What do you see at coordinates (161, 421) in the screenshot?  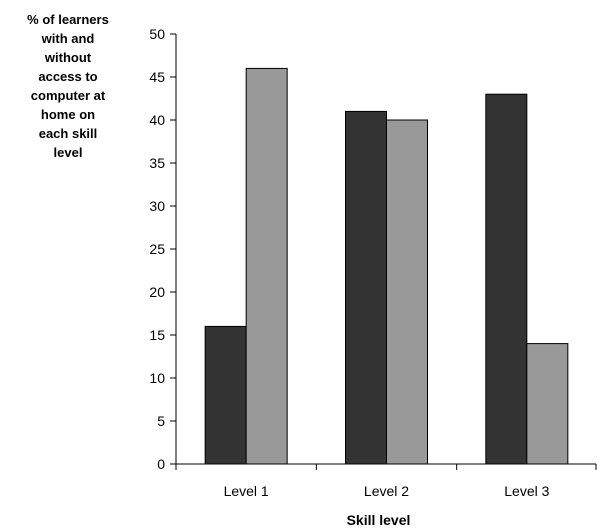 I see `y-tick-label: 5` at bounding box center [161, 421].